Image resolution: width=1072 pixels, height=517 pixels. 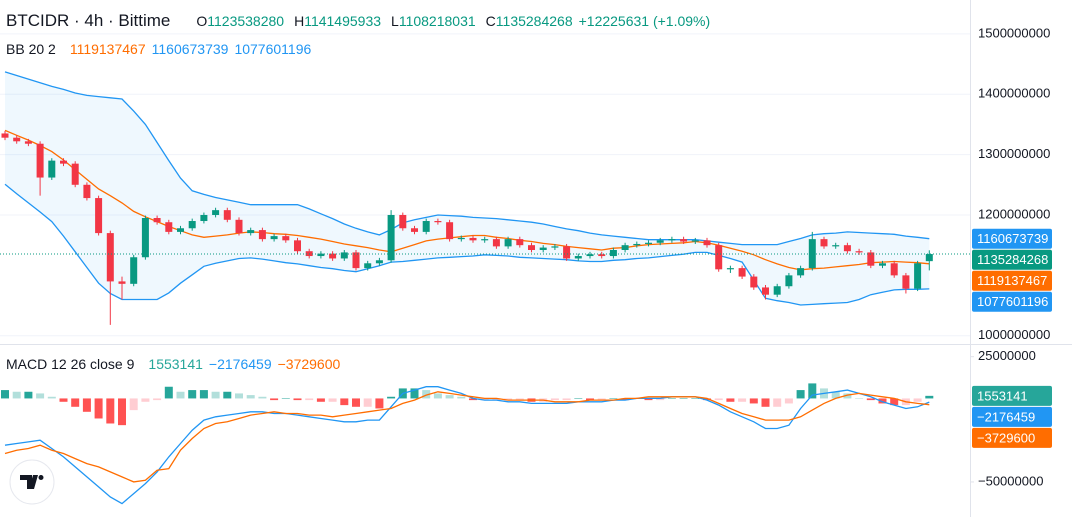 What do you see at coordinates (41, 477) in the screenshot?
I see `logo-dot` at bounding box center [41, 477].